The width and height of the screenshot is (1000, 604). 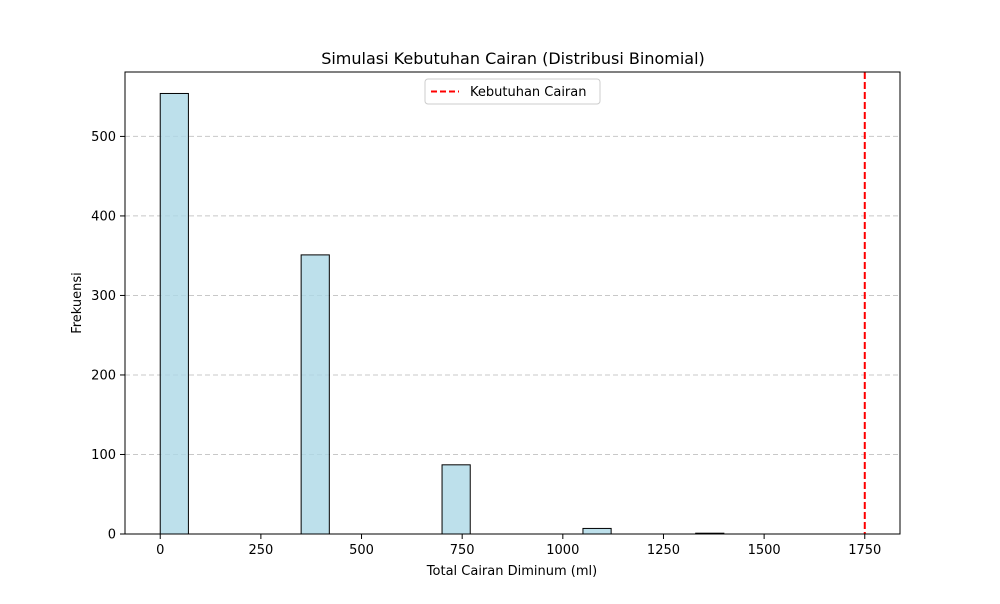 What do you see at coordinates (764, 550) in the screenshot?
I see `x-tick-label: 1500` at bounding box center [764, 550].